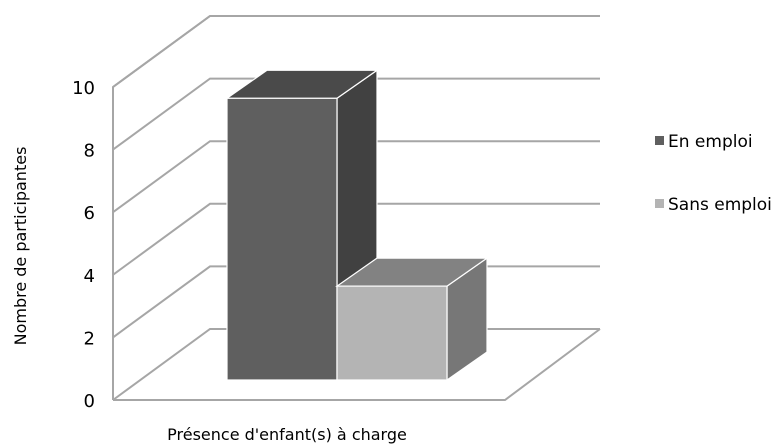 This screenshot has height=445, width=782. I want to click on y-tick-label: 10, so click(83, 88).